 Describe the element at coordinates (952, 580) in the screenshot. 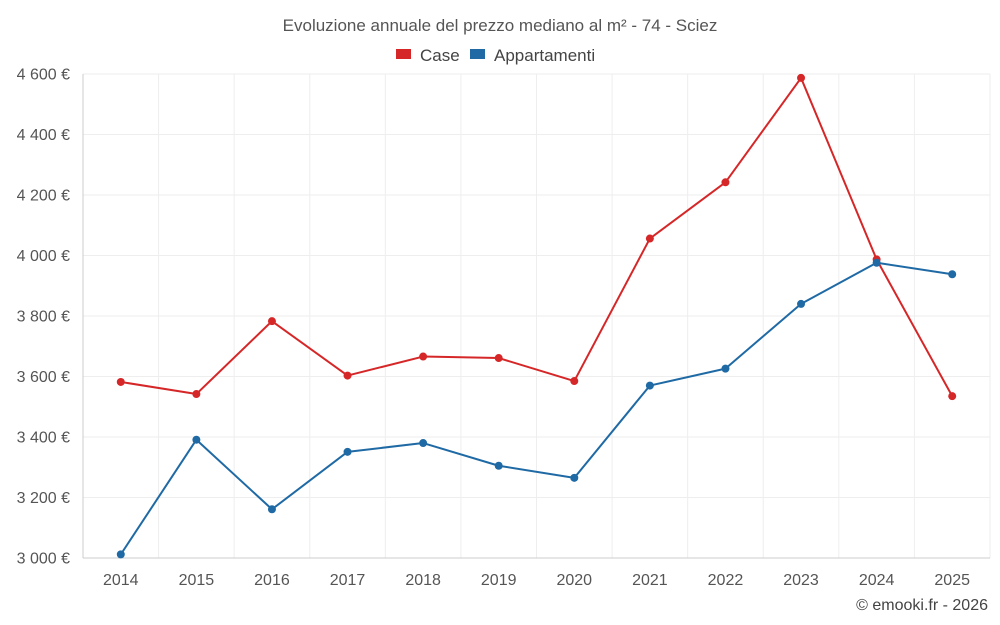

I see `x-tick-label: 2025` at that location.